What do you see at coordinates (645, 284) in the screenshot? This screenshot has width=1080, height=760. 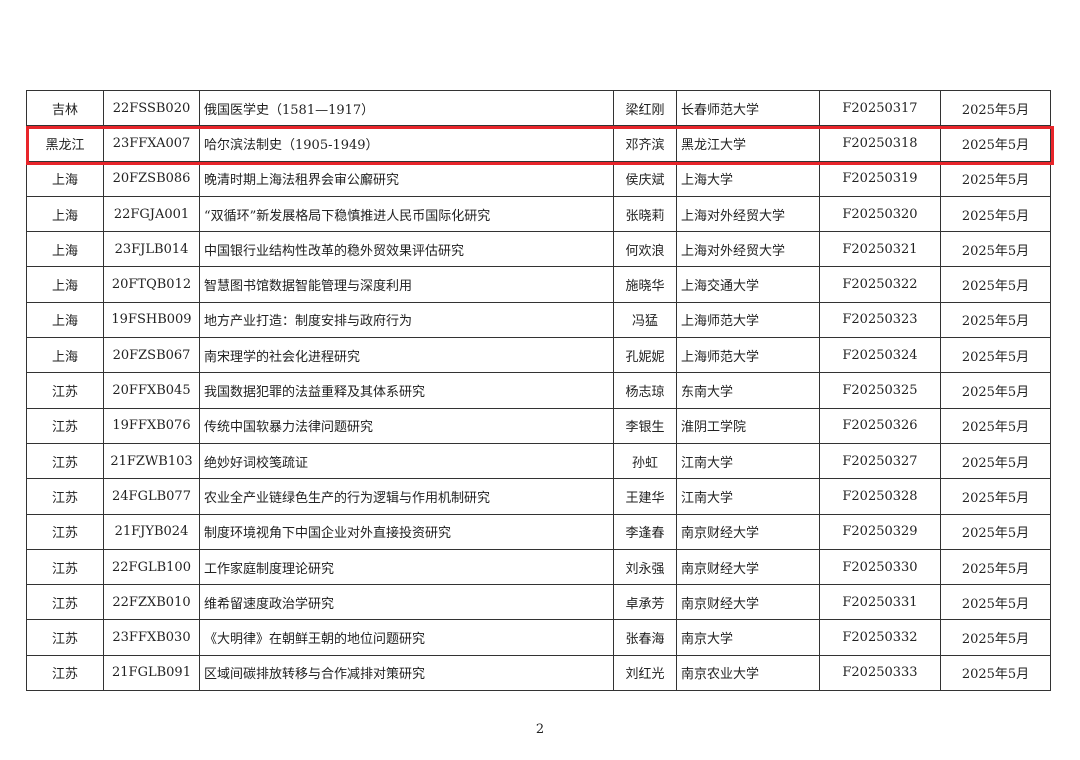 I see `author-cell: 施晓华` at bounding box center [645, 284].